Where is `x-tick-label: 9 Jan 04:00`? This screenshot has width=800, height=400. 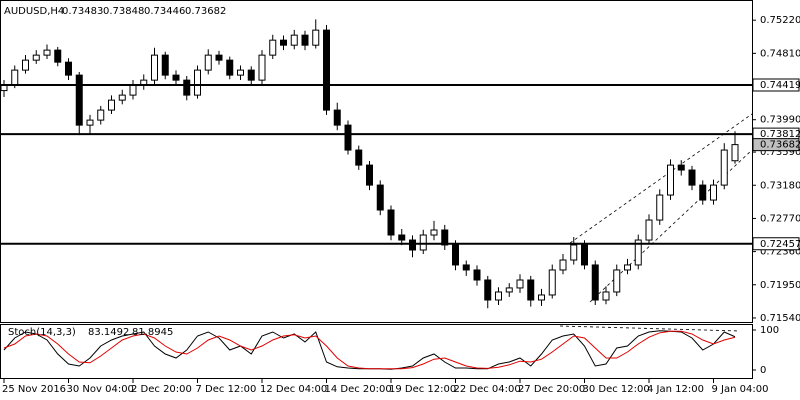
x-tick-label: 9 Jan 04:00 is located at coordinates (740, 389).